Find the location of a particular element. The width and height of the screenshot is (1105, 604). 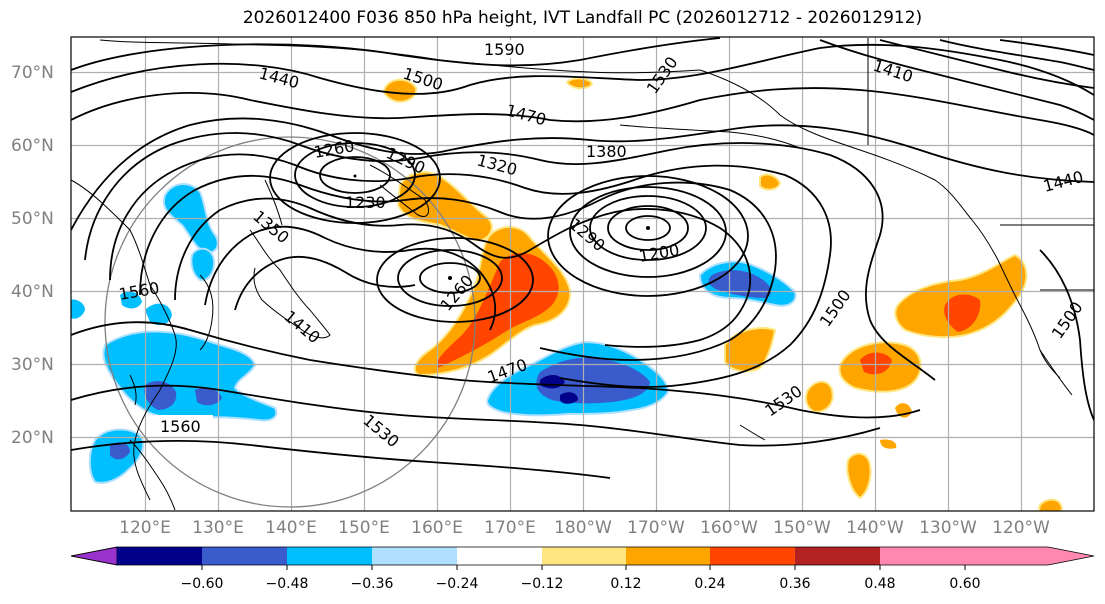

coastline-aleutians is located at coordinates (710, 136).